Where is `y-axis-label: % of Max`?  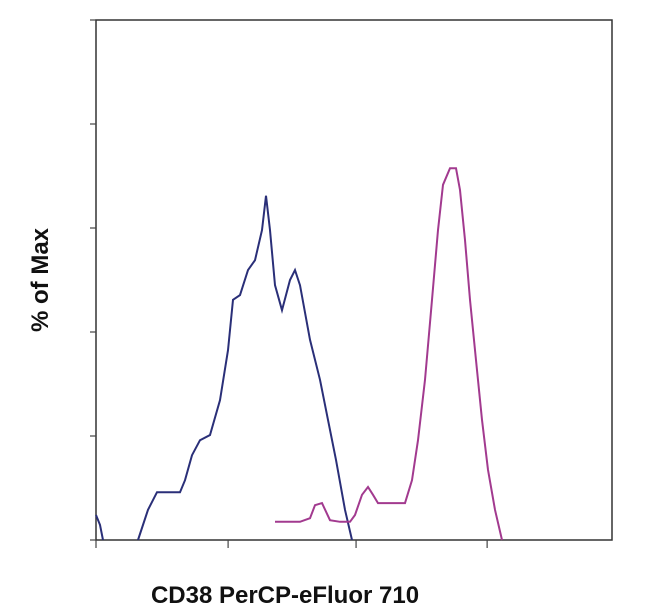 y-axis-label: % of Max is located at coordinates (40, 279).